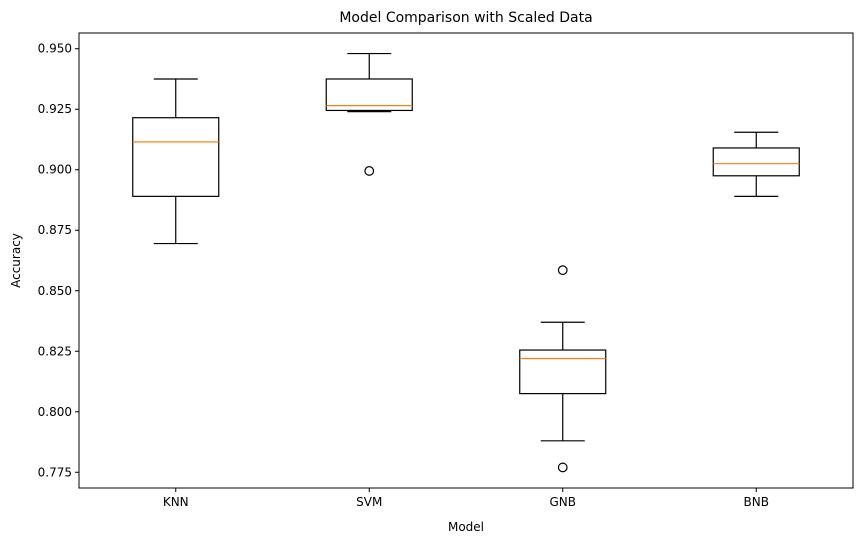  I want to click on x-tick-label: BNB, so click(756, 502).